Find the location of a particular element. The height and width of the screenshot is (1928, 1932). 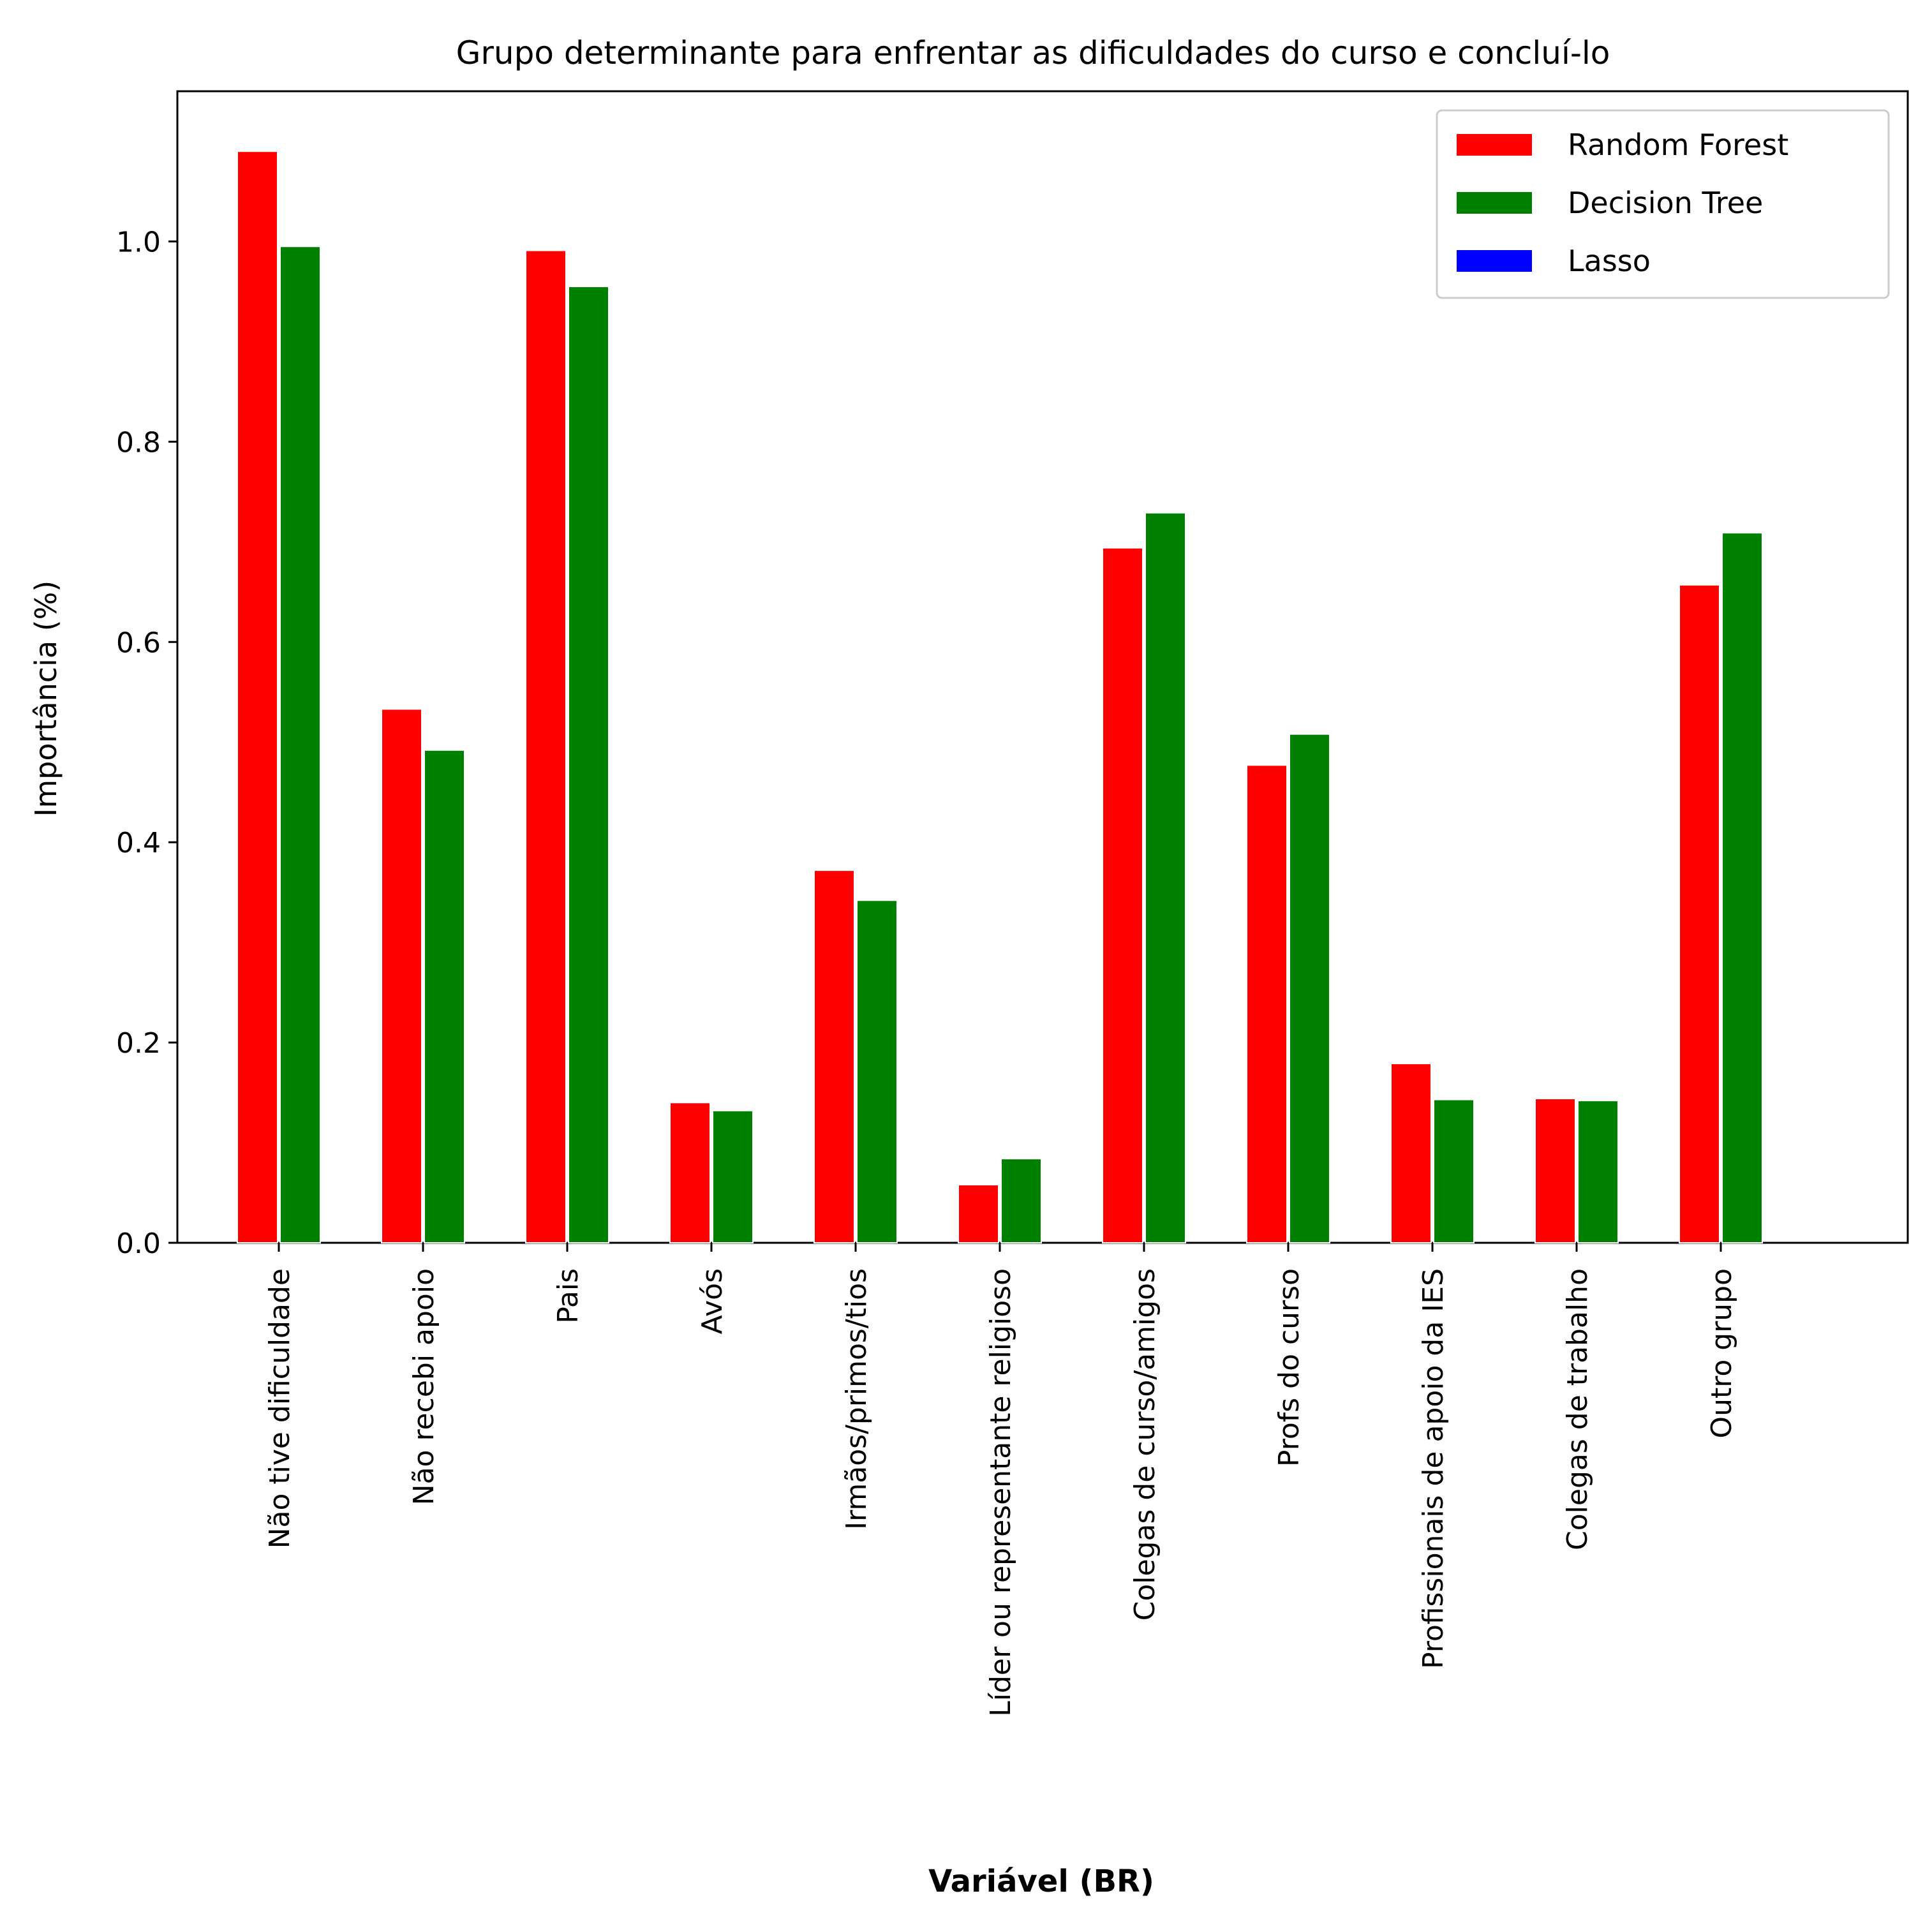

x-tick-label: Líder ou representante religioso is located at coordinates (1001, 1492).